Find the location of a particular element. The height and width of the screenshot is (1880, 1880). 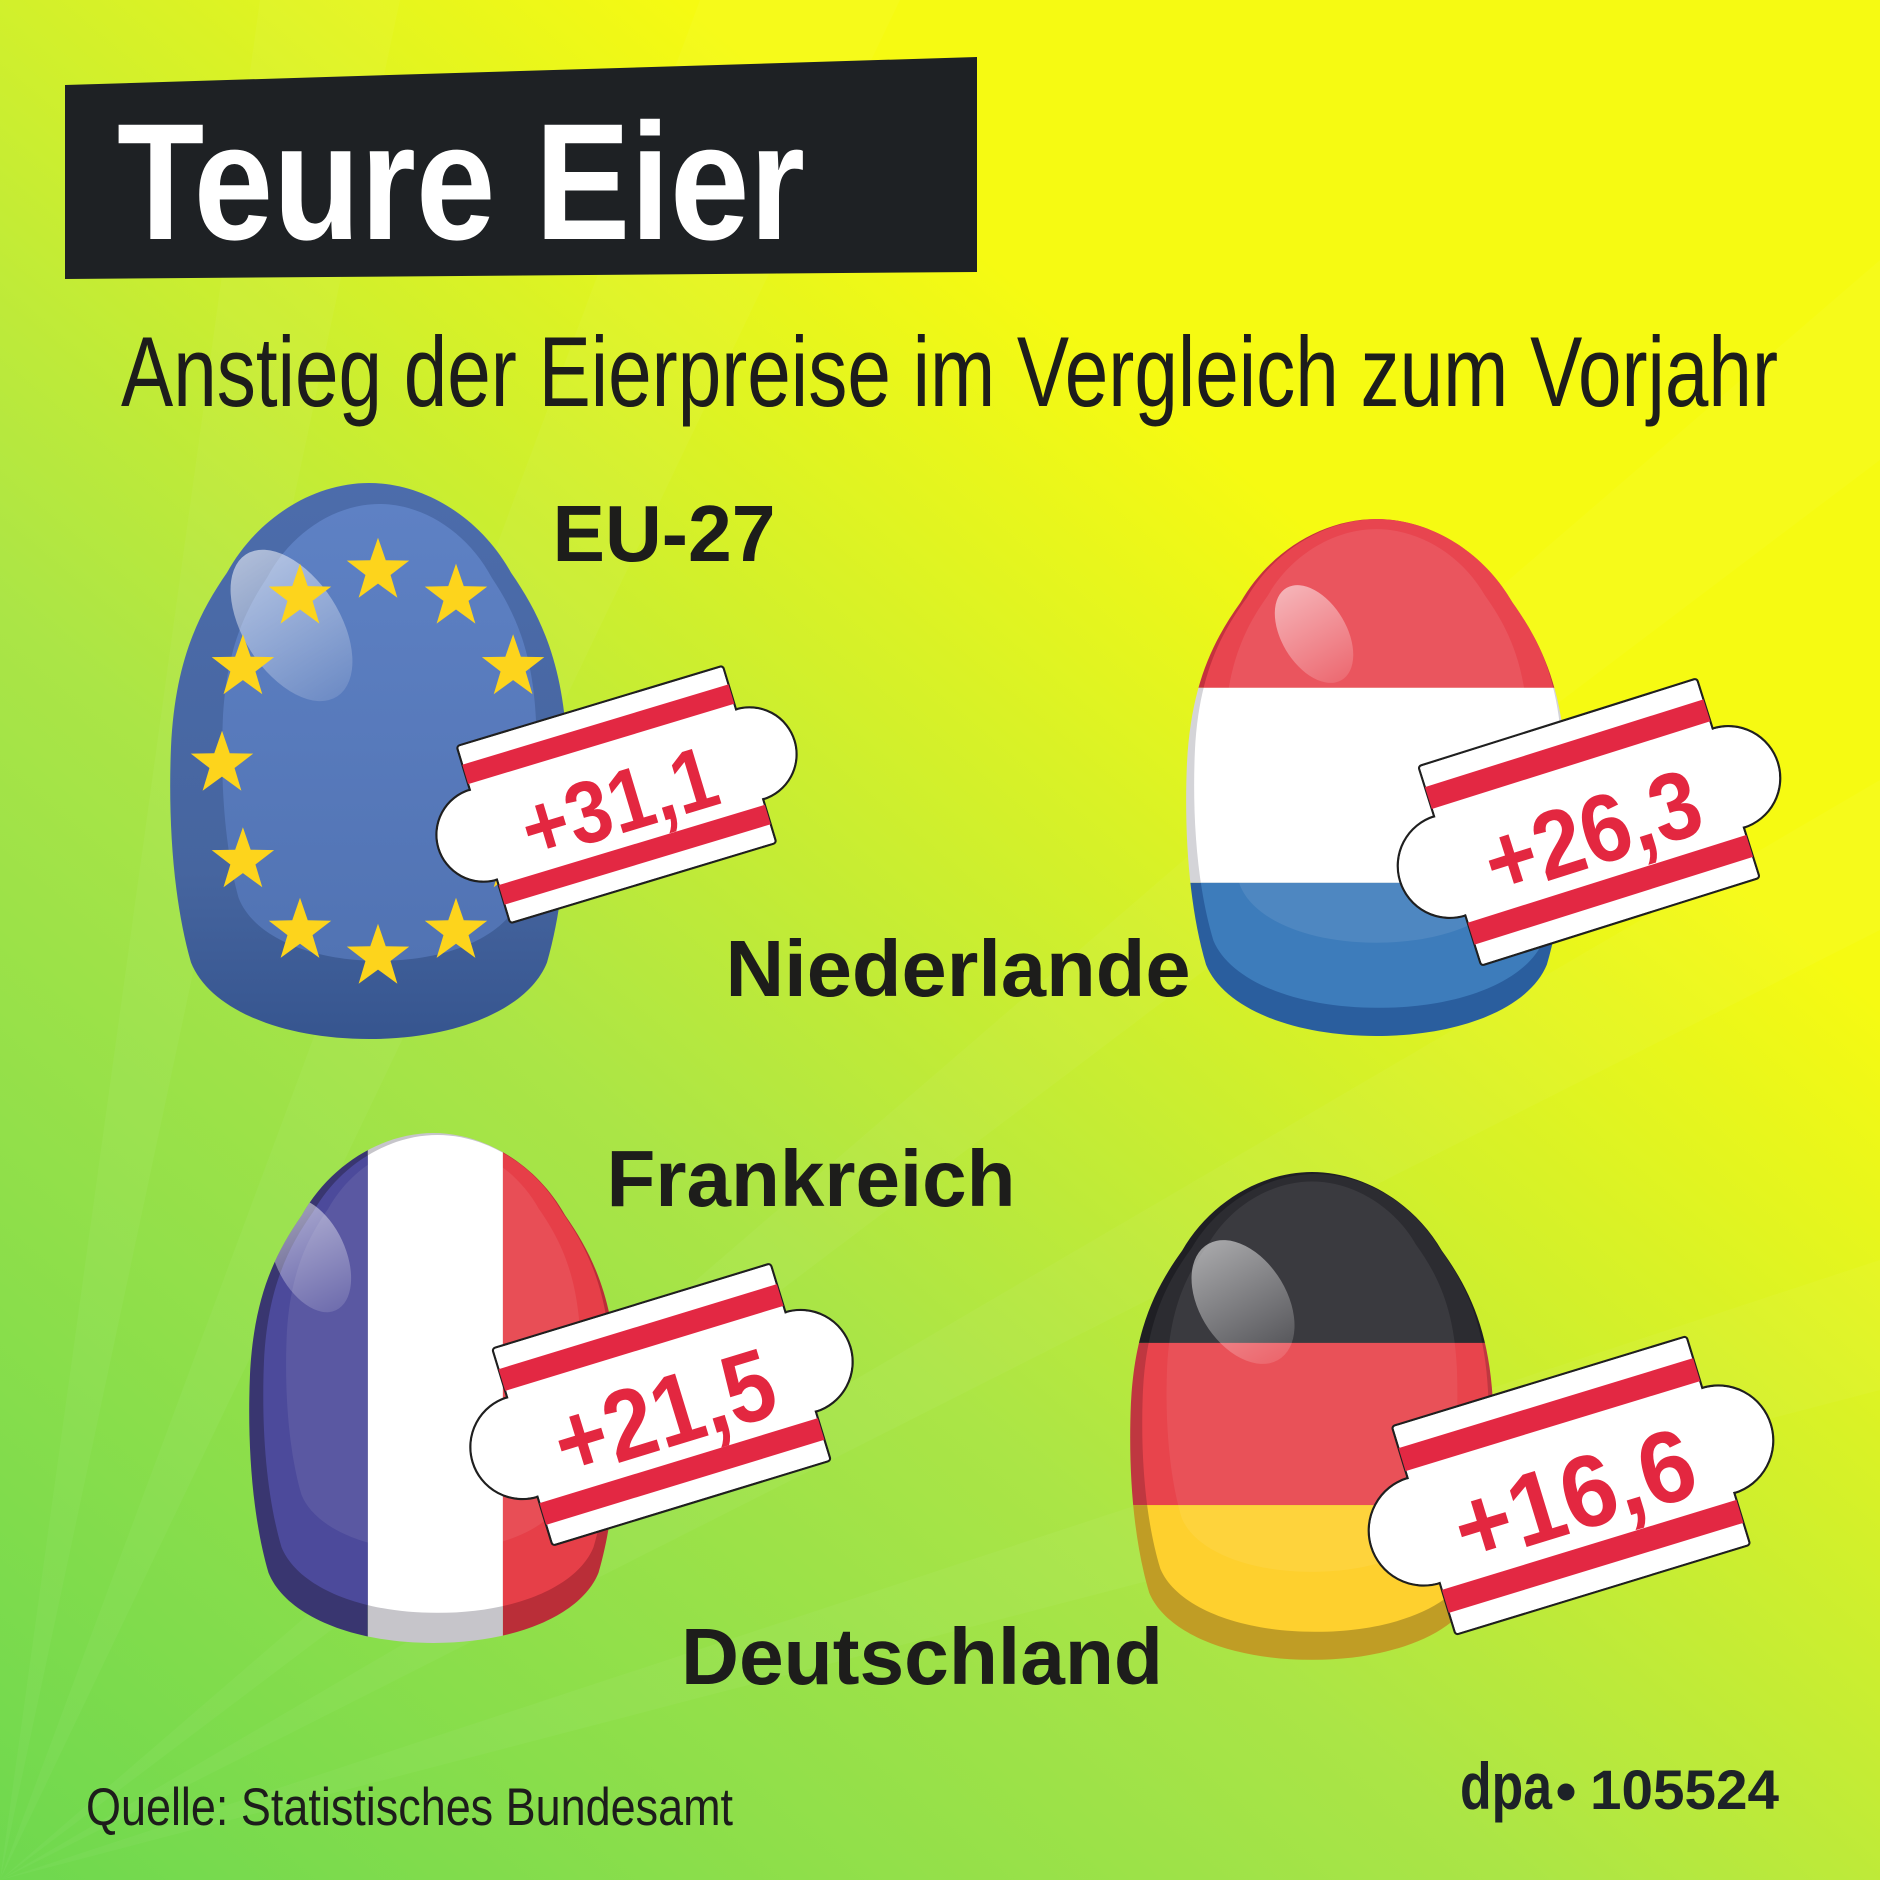

svg-text: Teure Eier is located at coordinates (461, 182).